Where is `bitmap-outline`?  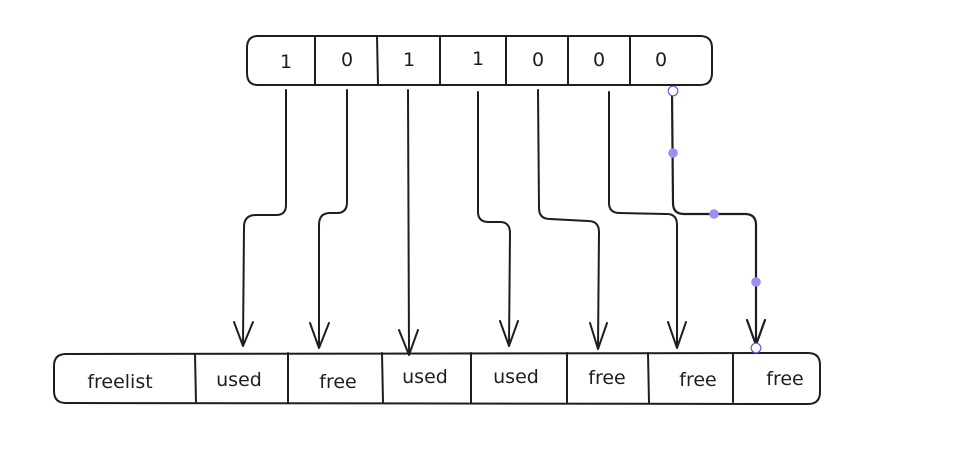
bitmap-outline is located at coordinates (479, 60).